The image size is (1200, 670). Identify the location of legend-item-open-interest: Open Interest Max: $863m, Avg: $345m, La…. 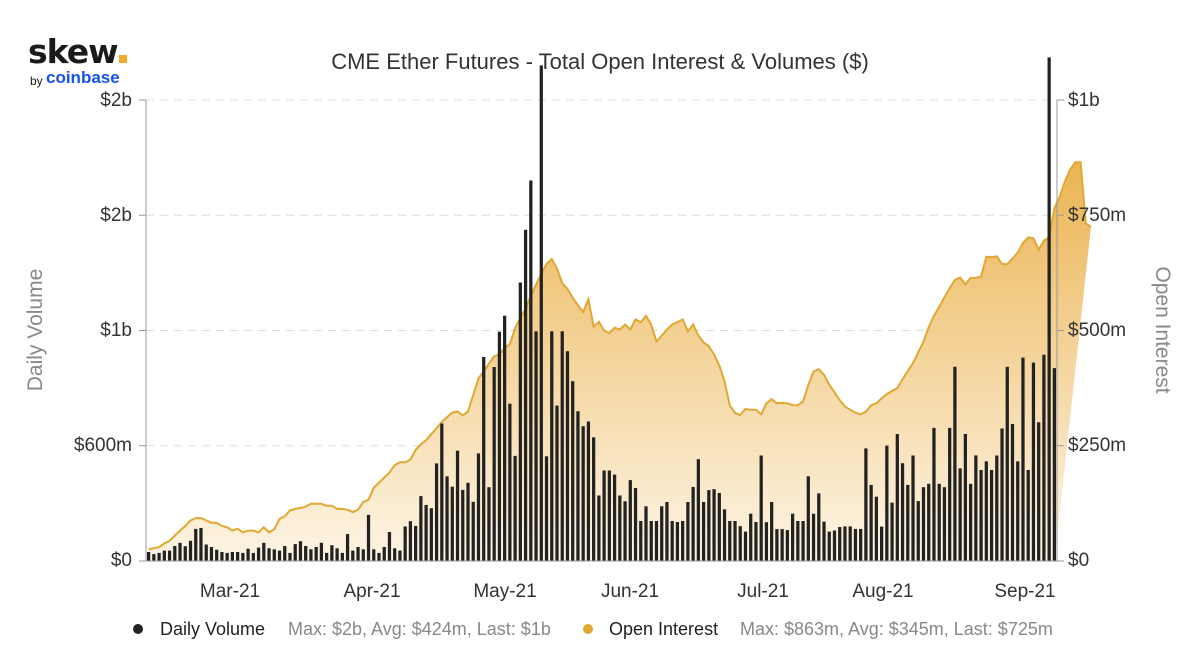
(818, 629).